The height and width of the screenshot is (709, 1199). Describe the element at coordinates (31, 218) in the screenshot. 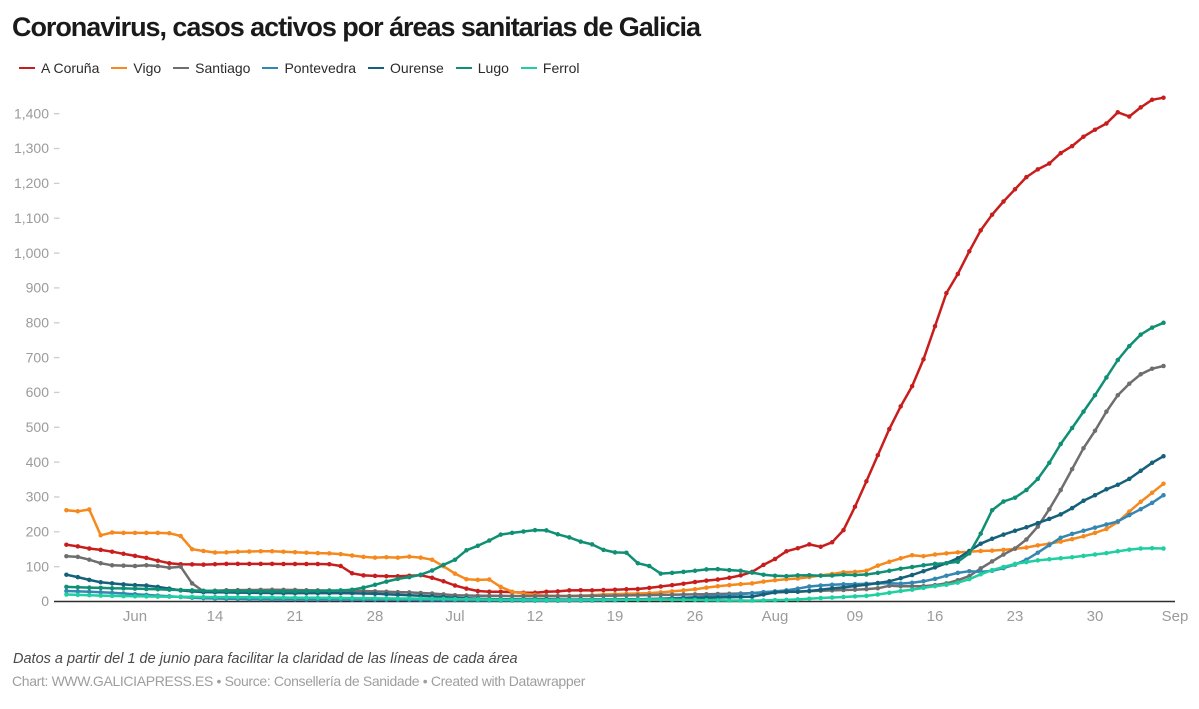

I see `svg-text: 1,100` at that location.